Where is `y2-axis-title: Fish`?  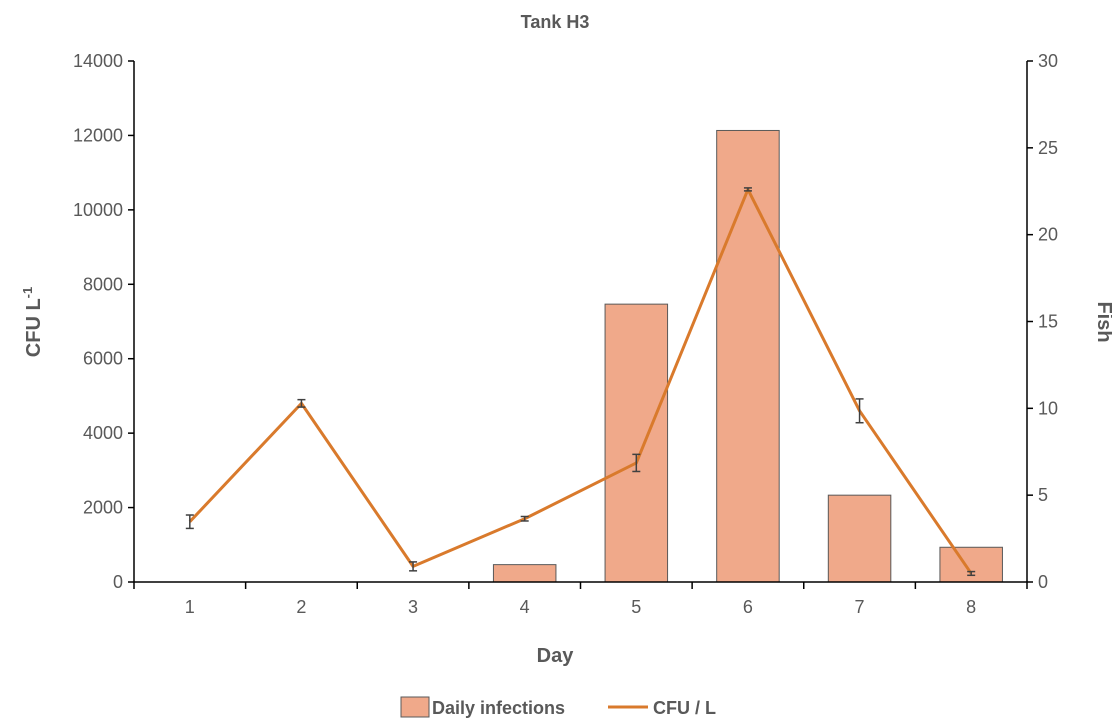 y2-axis-title: Fish is located at coordinates (1102, 321).